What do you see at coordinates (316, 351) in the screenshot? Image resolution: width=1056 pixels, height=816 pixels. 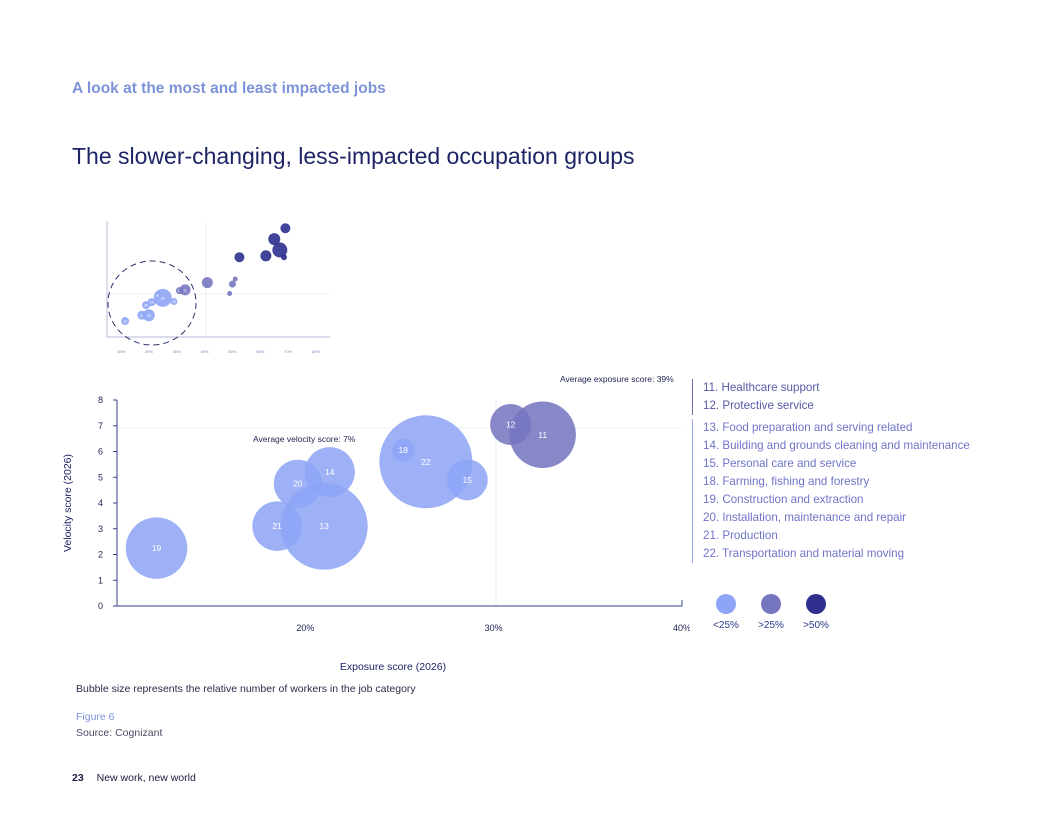 I see `thumb-x-tick: 80%` at bounding box center [316, 351].